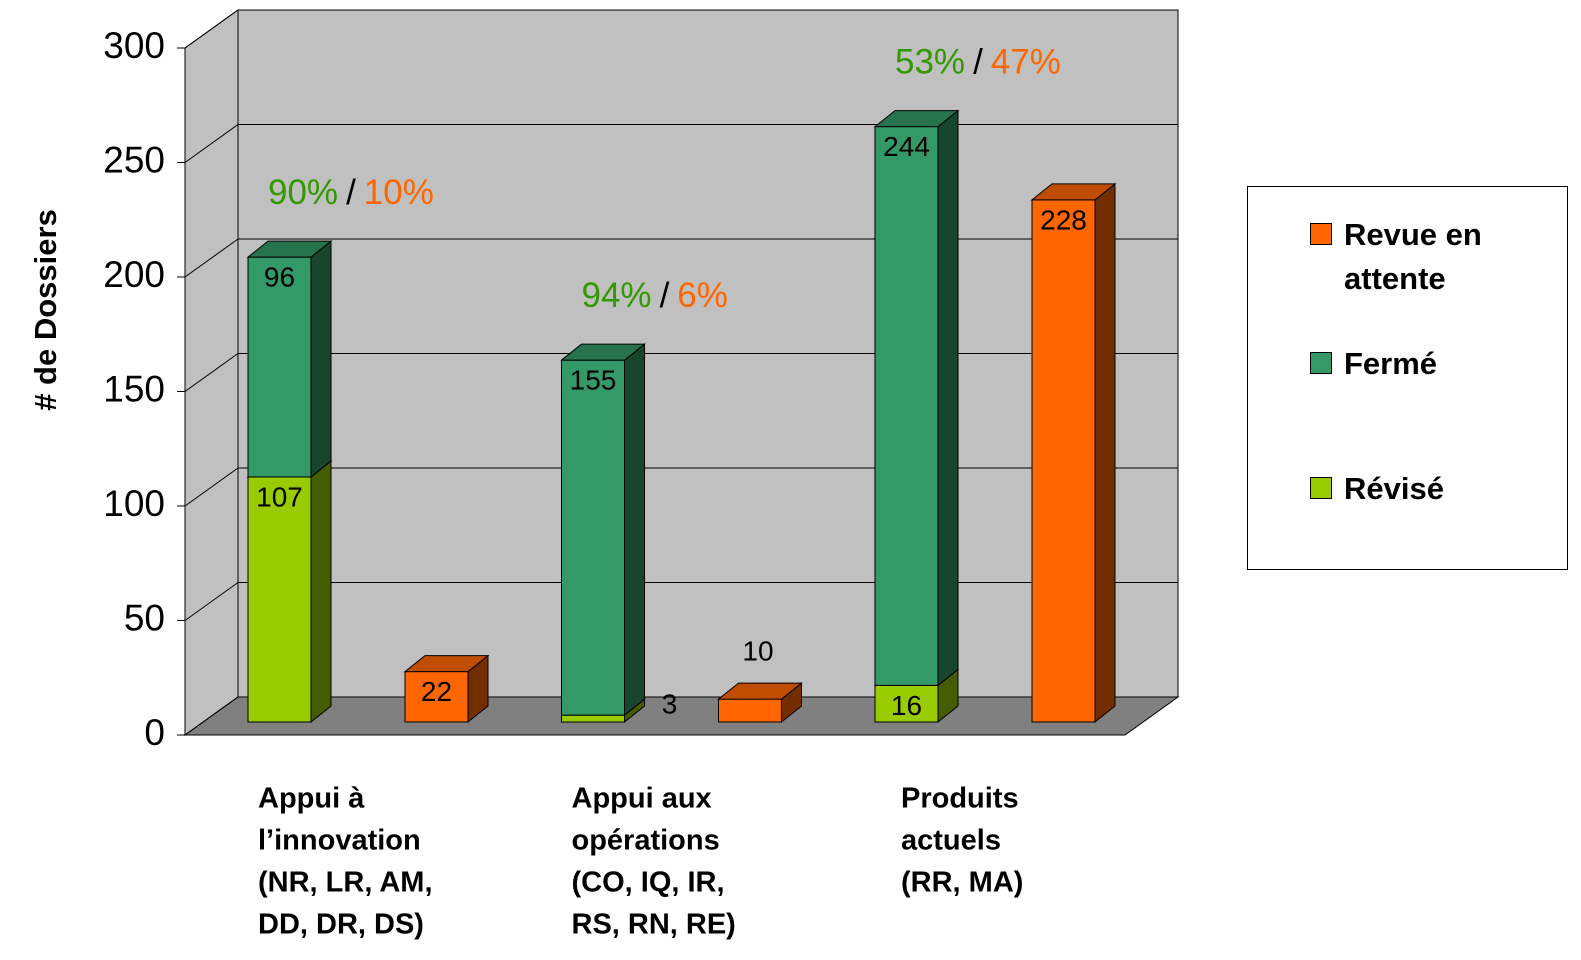 This screenshot has height=960, width=1581. I want to click on legend-label: Fermé, so click(1391, 363).